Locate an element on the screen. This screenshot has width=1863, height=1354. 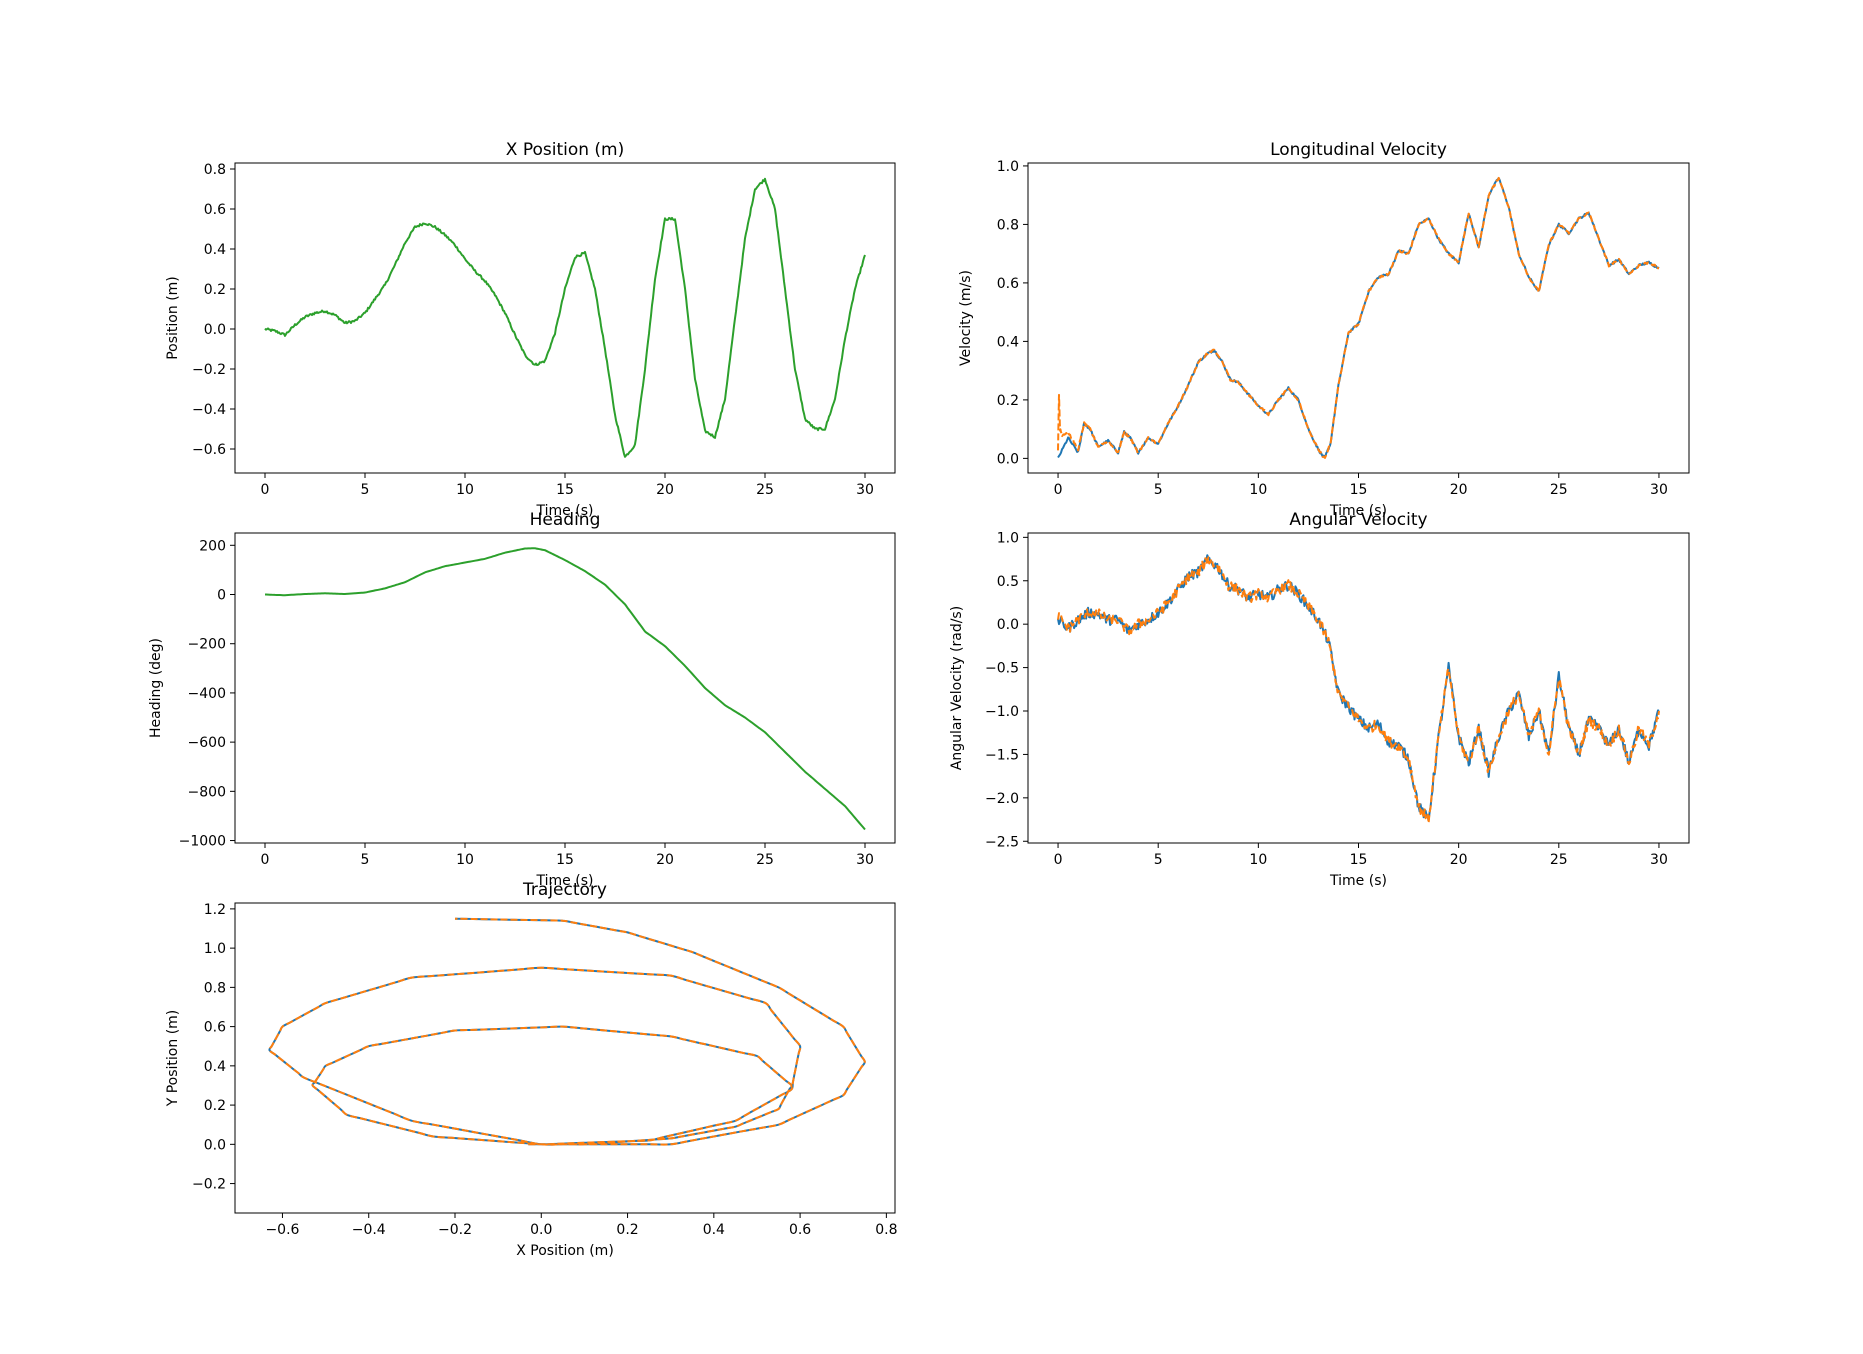
y-tick-label: −0.5 is located at coordinates (1002, 669).